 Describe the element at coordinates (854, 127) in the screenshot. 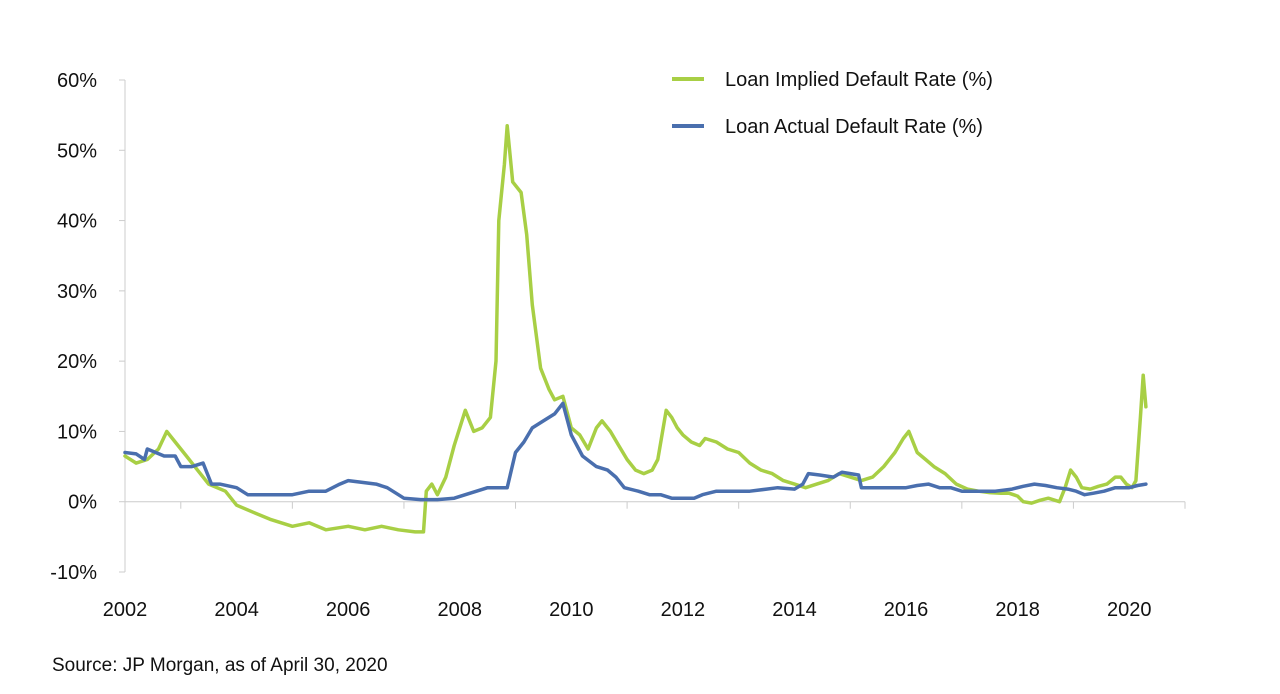

I see `legend-label-actual: Loan Actual Default Rate (%)` at that location.